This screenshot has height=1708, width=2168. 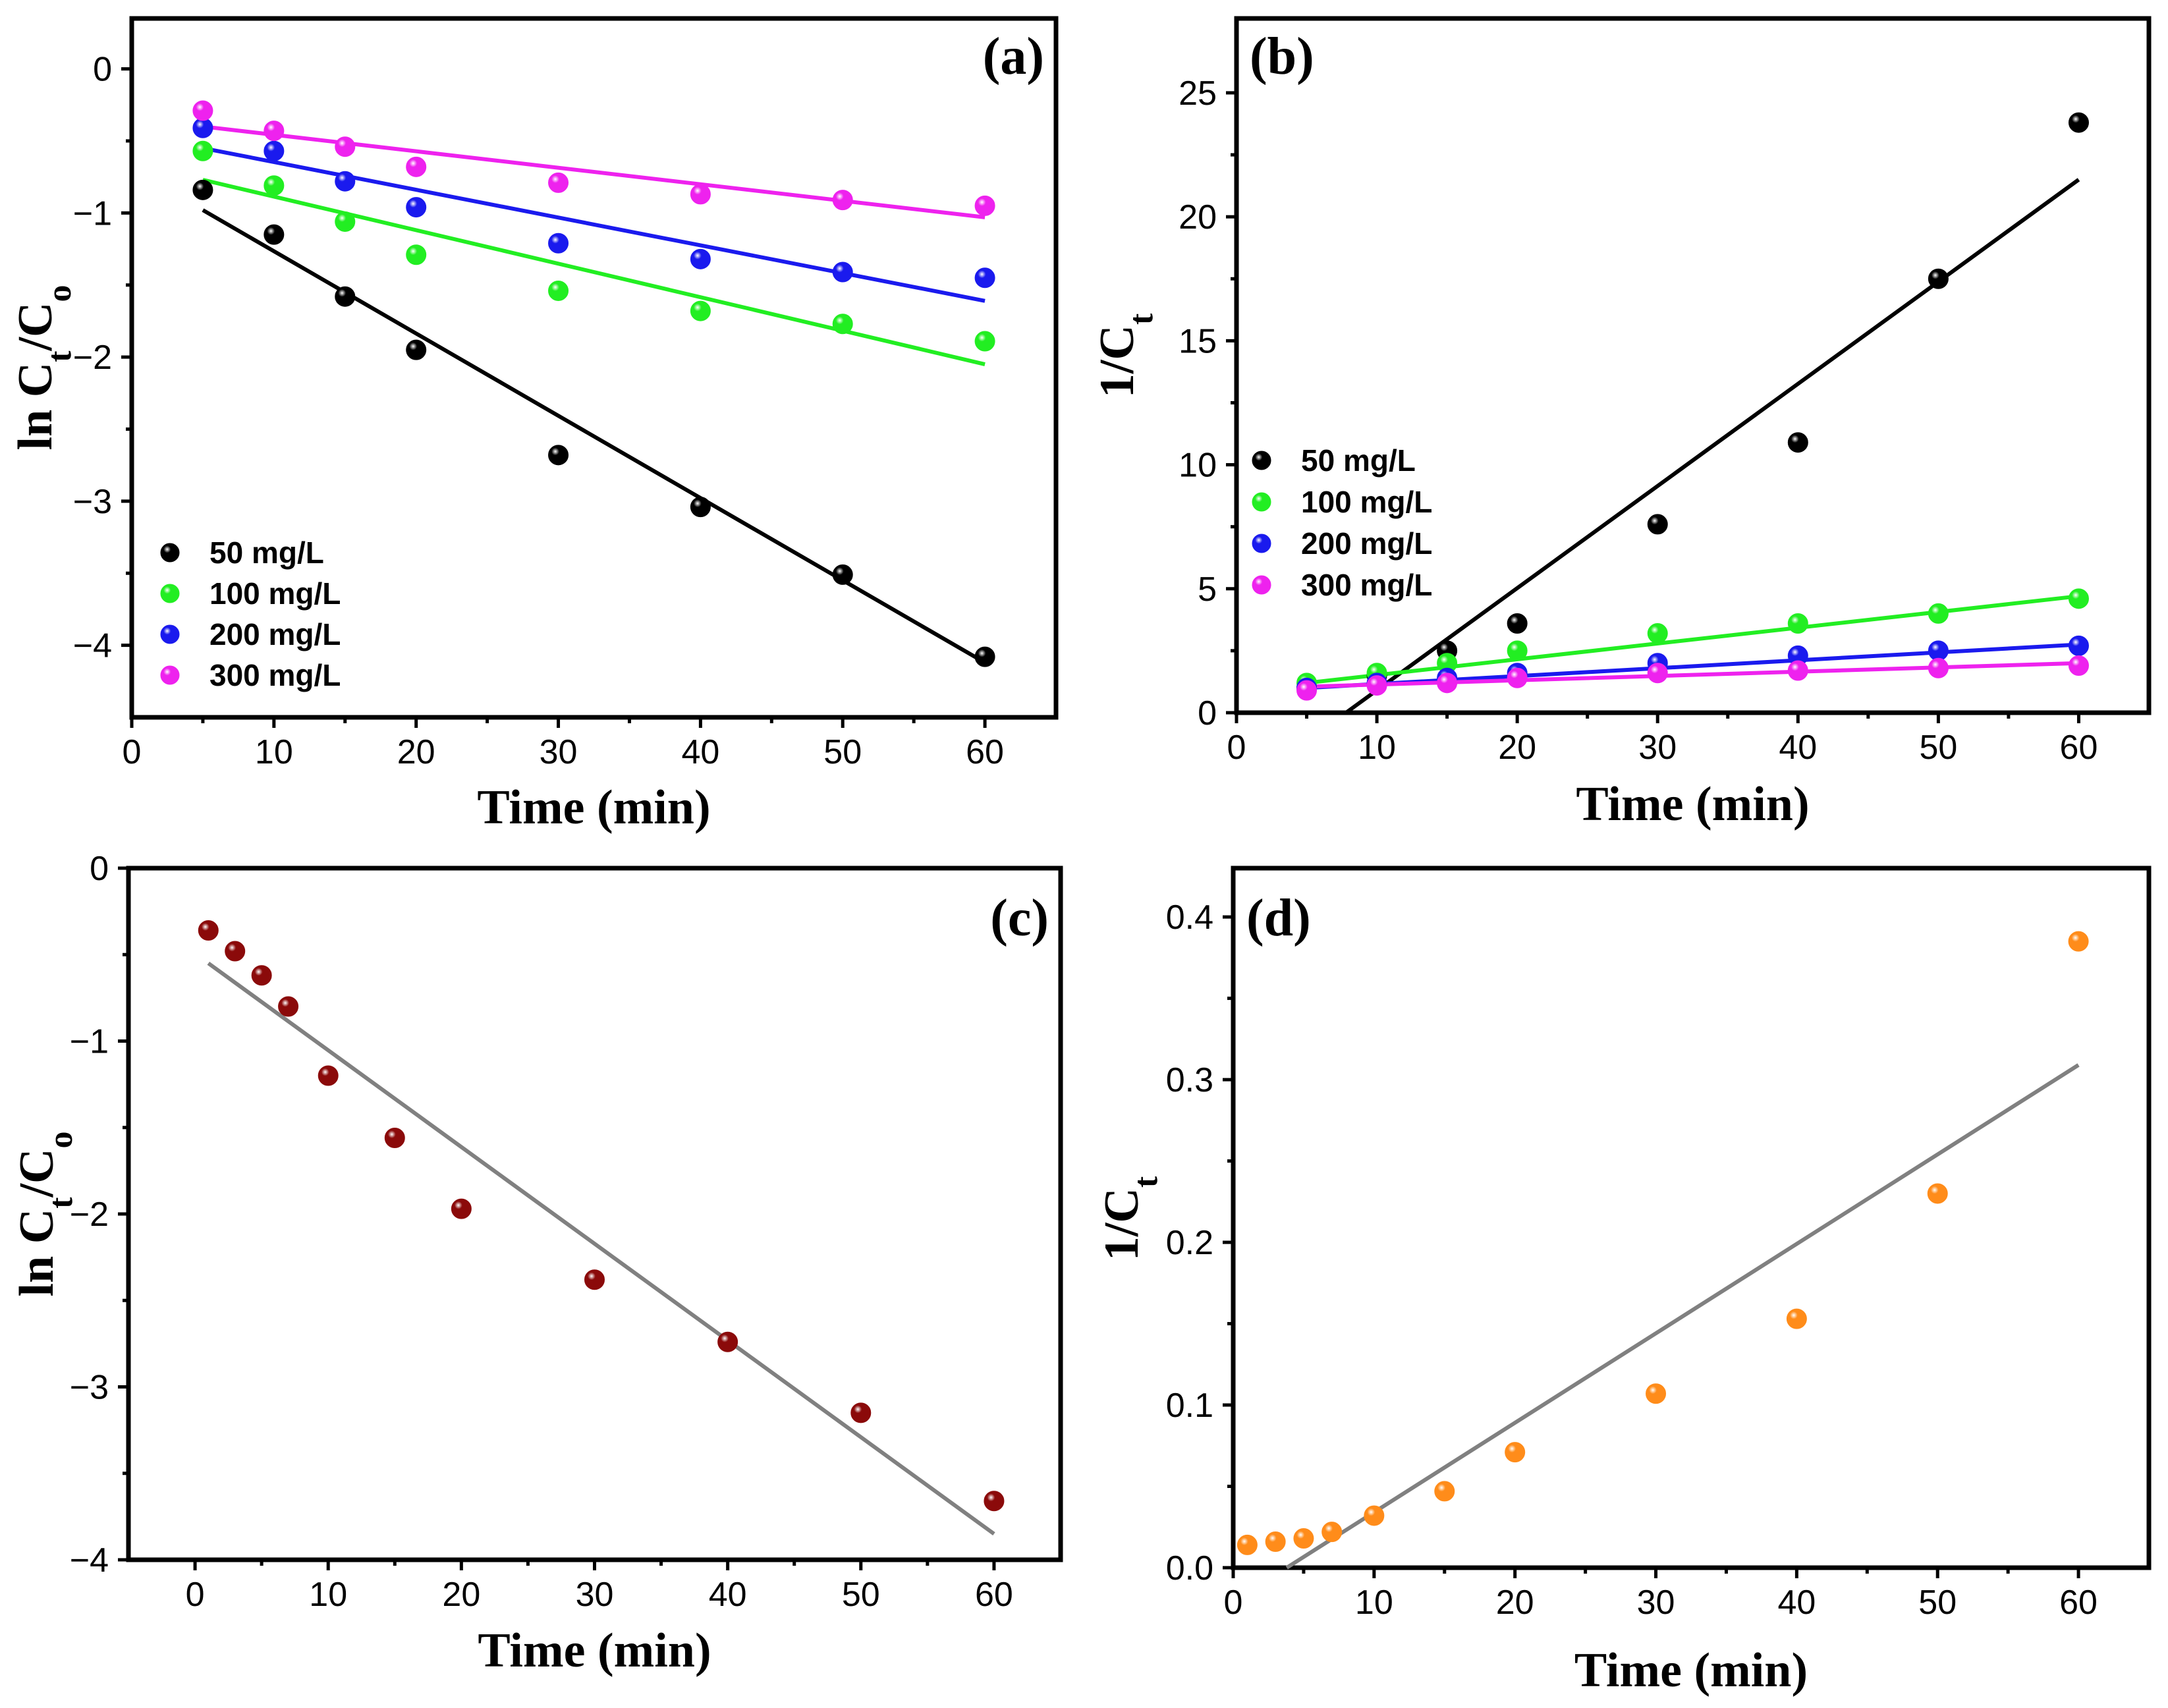 What do you see at coordinates (1198, 341) in the screenshot?
I see `y-tick-label: 15` at bounding box center [1198, 341].